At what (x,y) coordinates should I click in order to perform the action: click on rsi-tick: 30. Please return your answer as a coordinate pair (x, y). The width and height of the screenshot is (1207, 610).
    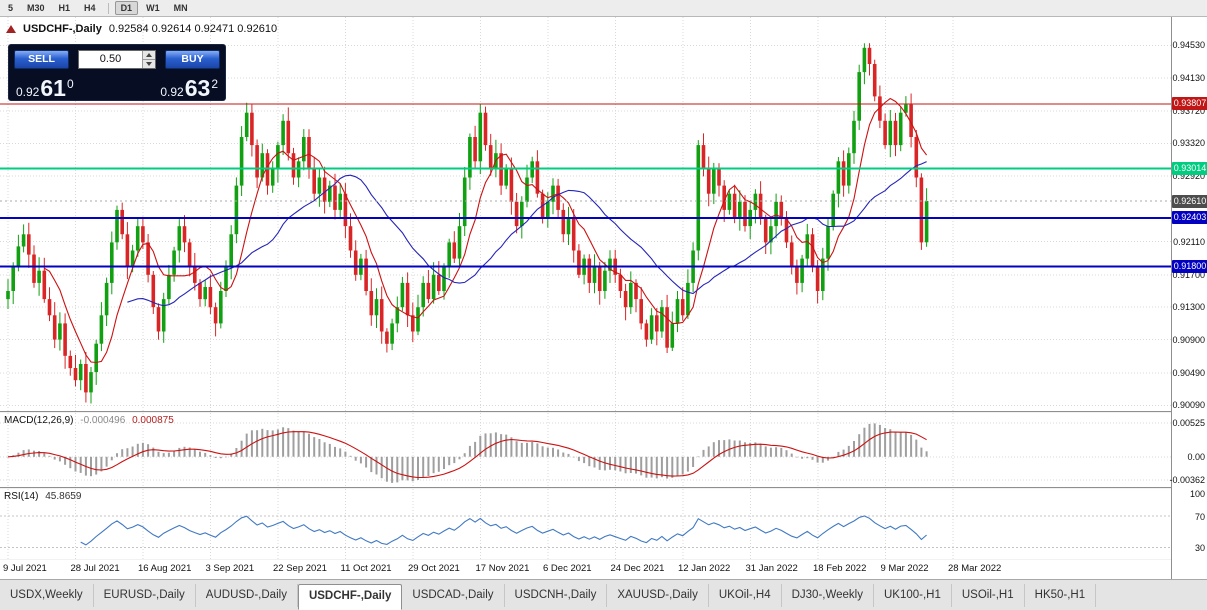
    Looking at the image, I should click on (1199, 548).